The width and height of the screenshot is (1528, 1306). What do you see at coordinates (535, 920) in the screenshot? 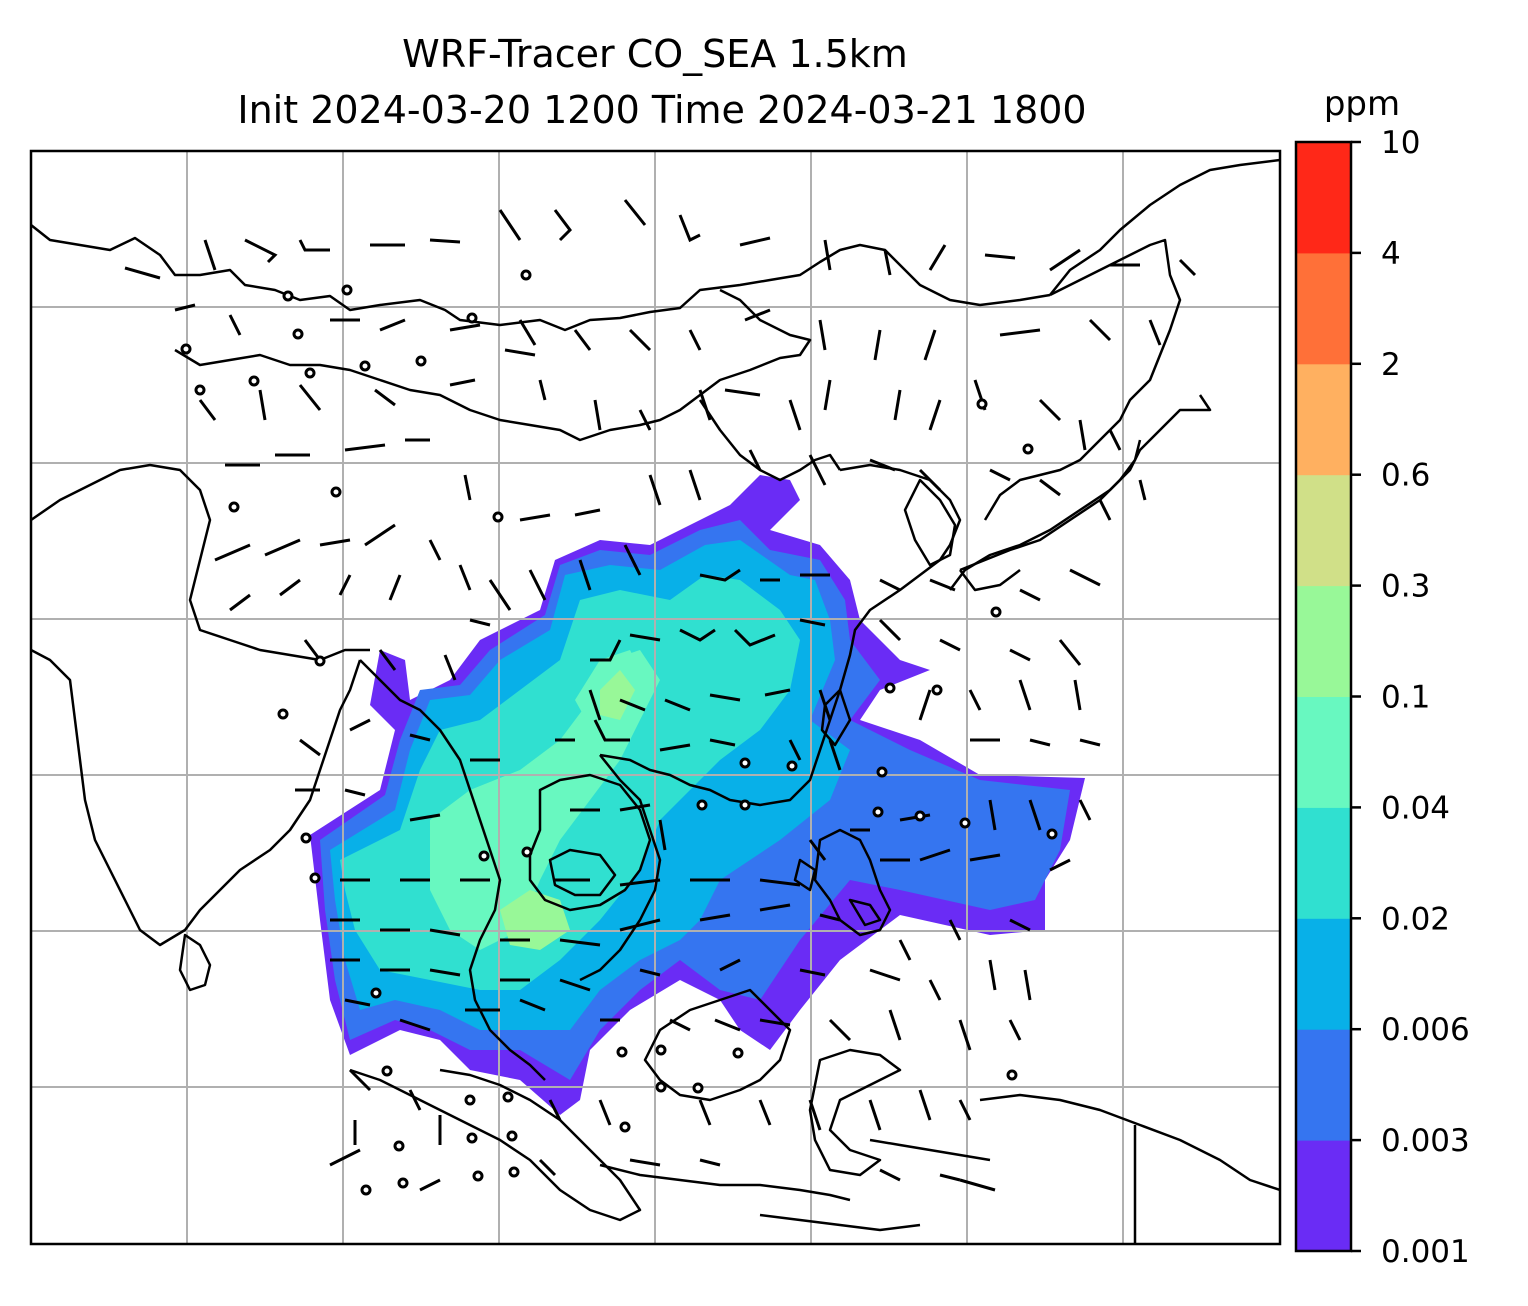
I see `plume-band-0.1` at bounding box center [535, 920].